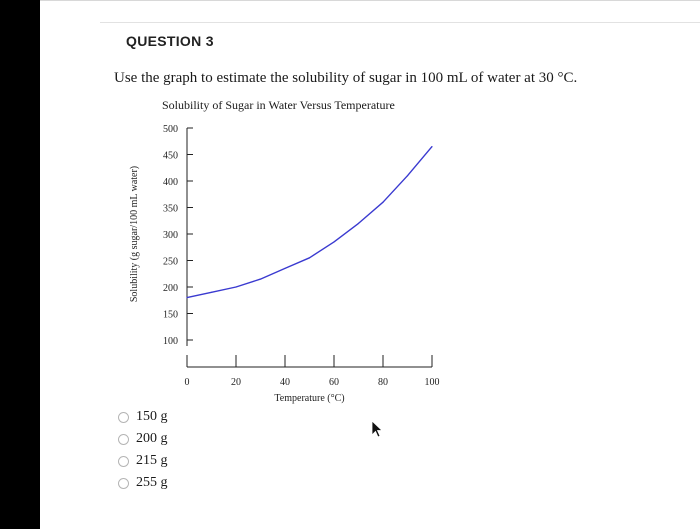 The image size is (700, 529). I want to click on answer-option-label: 150 g, so click(152, 416).